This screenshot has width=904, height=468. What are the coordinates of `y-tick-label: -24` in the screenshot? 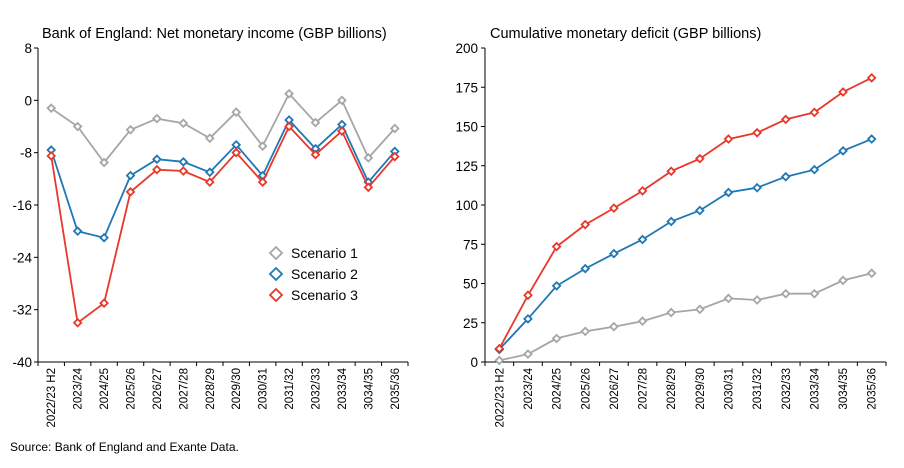 It's located at (22, 257).